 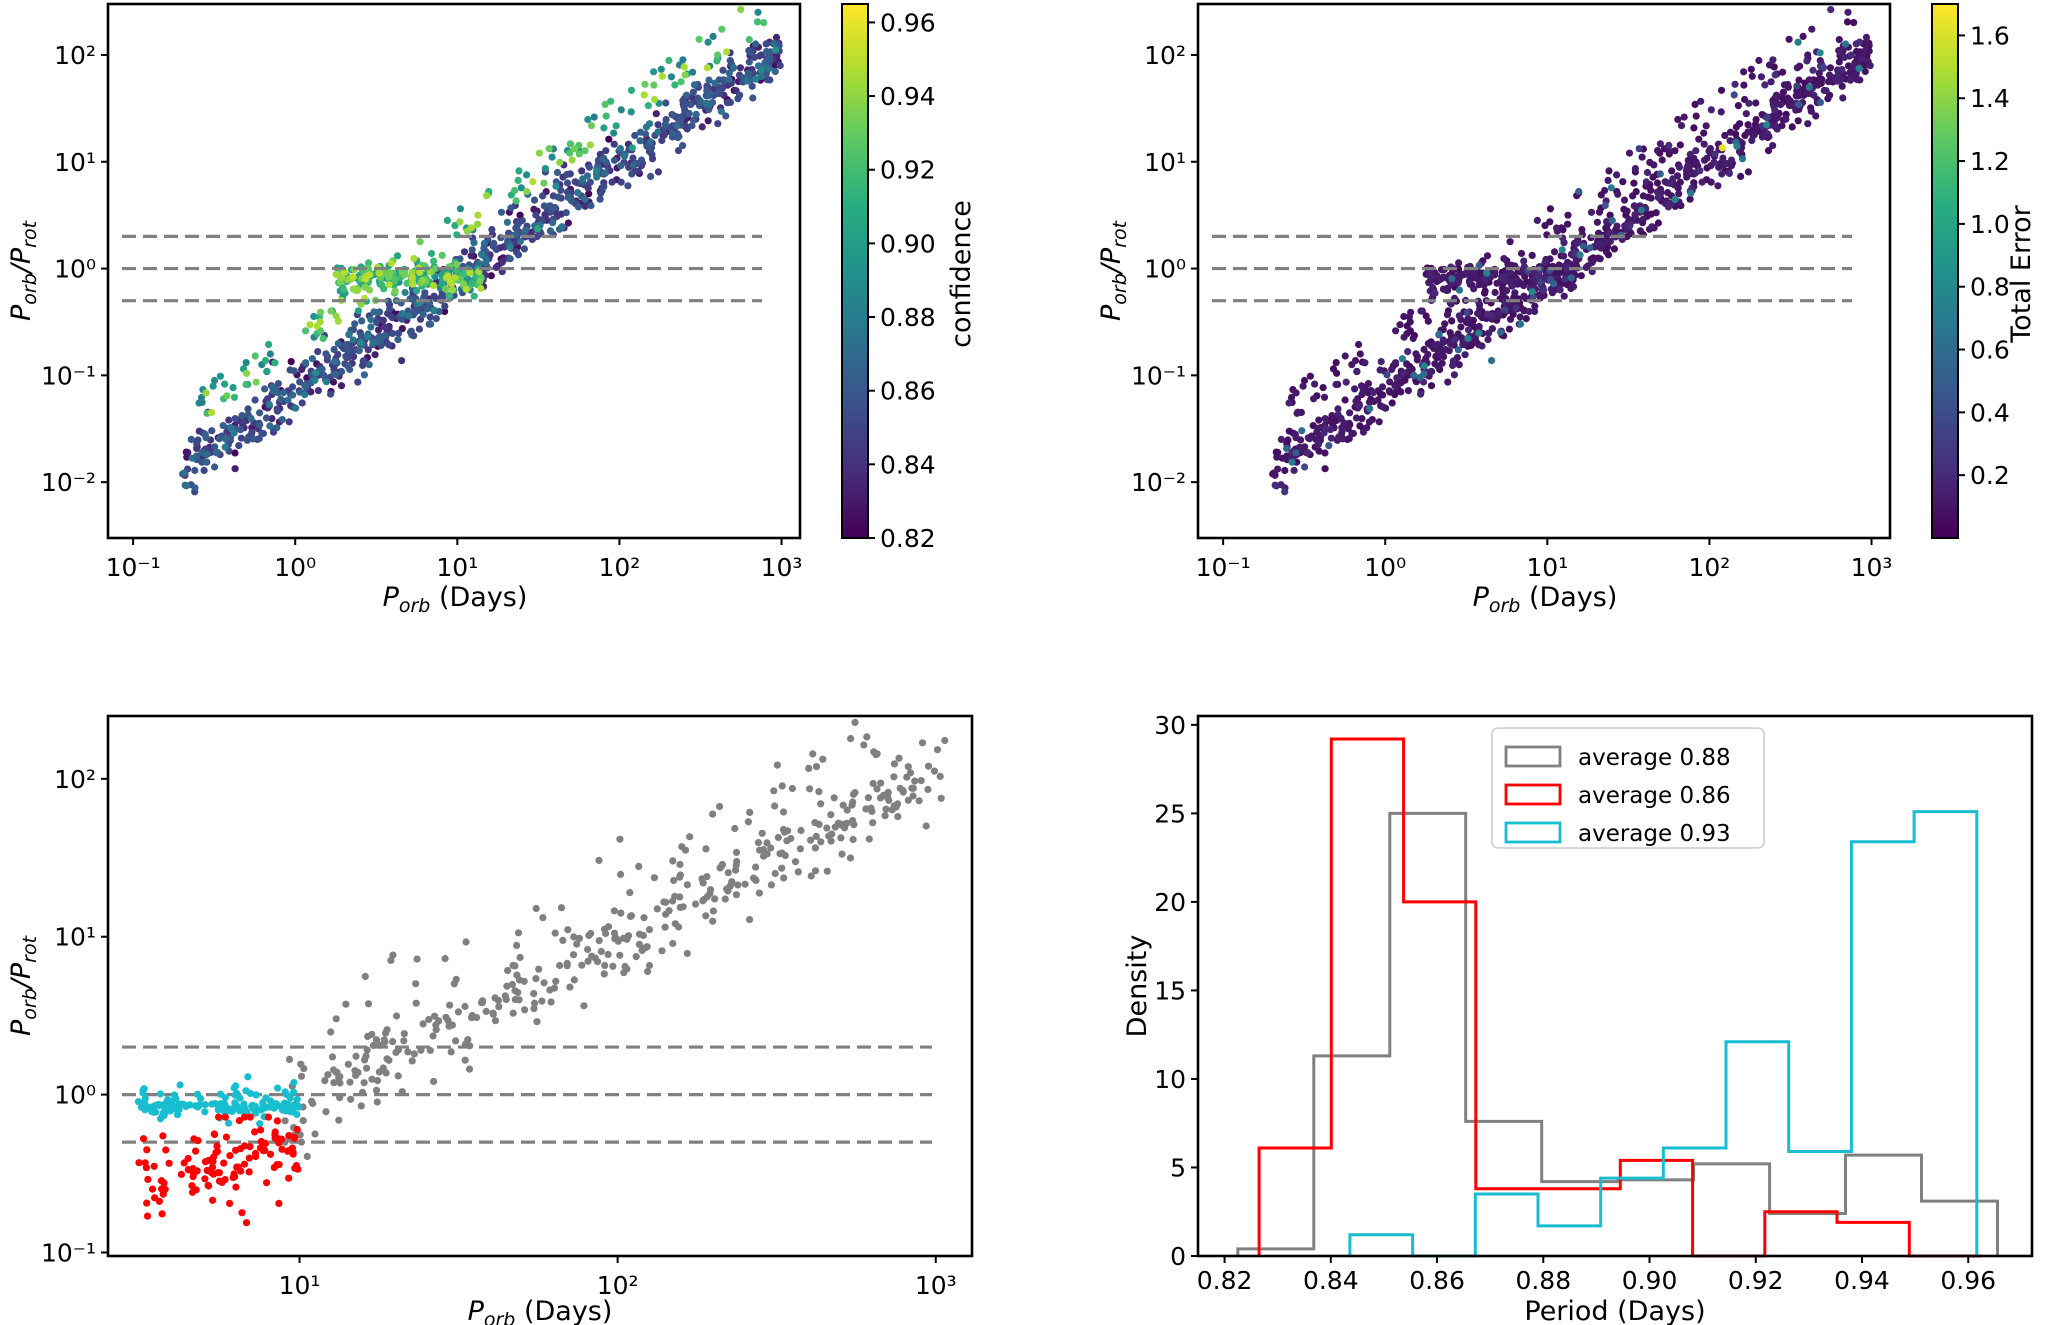 What do you see at coordinates (300, 1285) in the screenshot?
I see `x-tick-label: 10¹` at bounding box center [300, 1285].